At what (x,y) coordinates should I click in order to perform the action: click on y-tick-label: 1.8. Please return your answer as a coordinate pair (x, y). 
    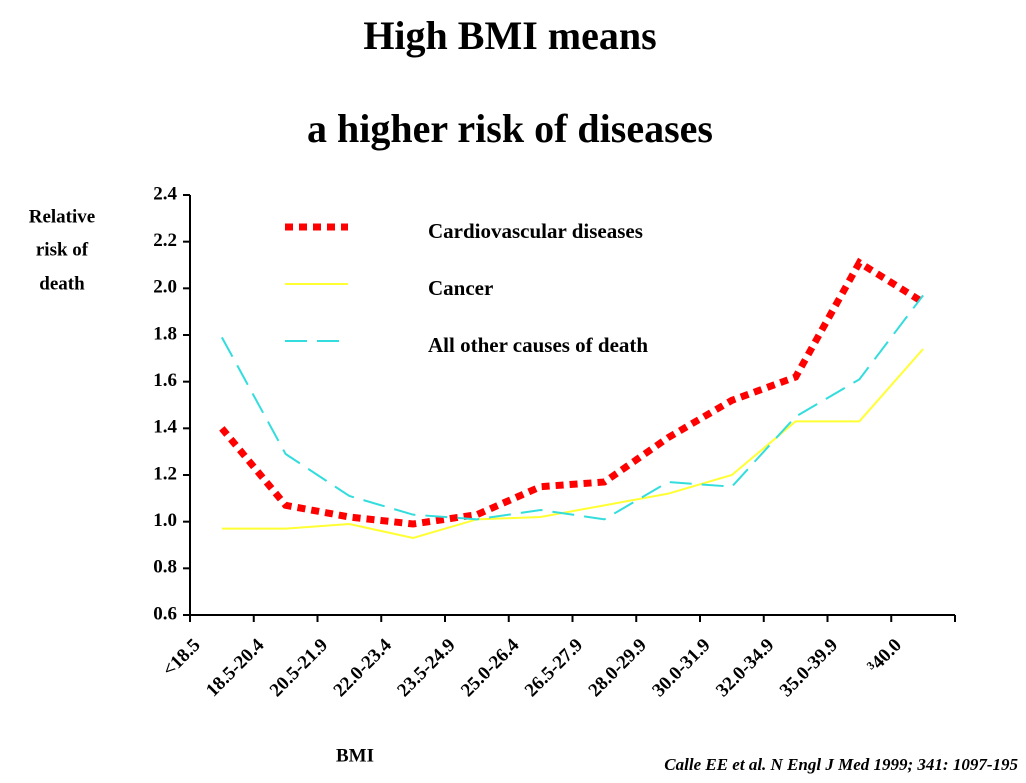
    Looking at the image, I should click on (165, 333).